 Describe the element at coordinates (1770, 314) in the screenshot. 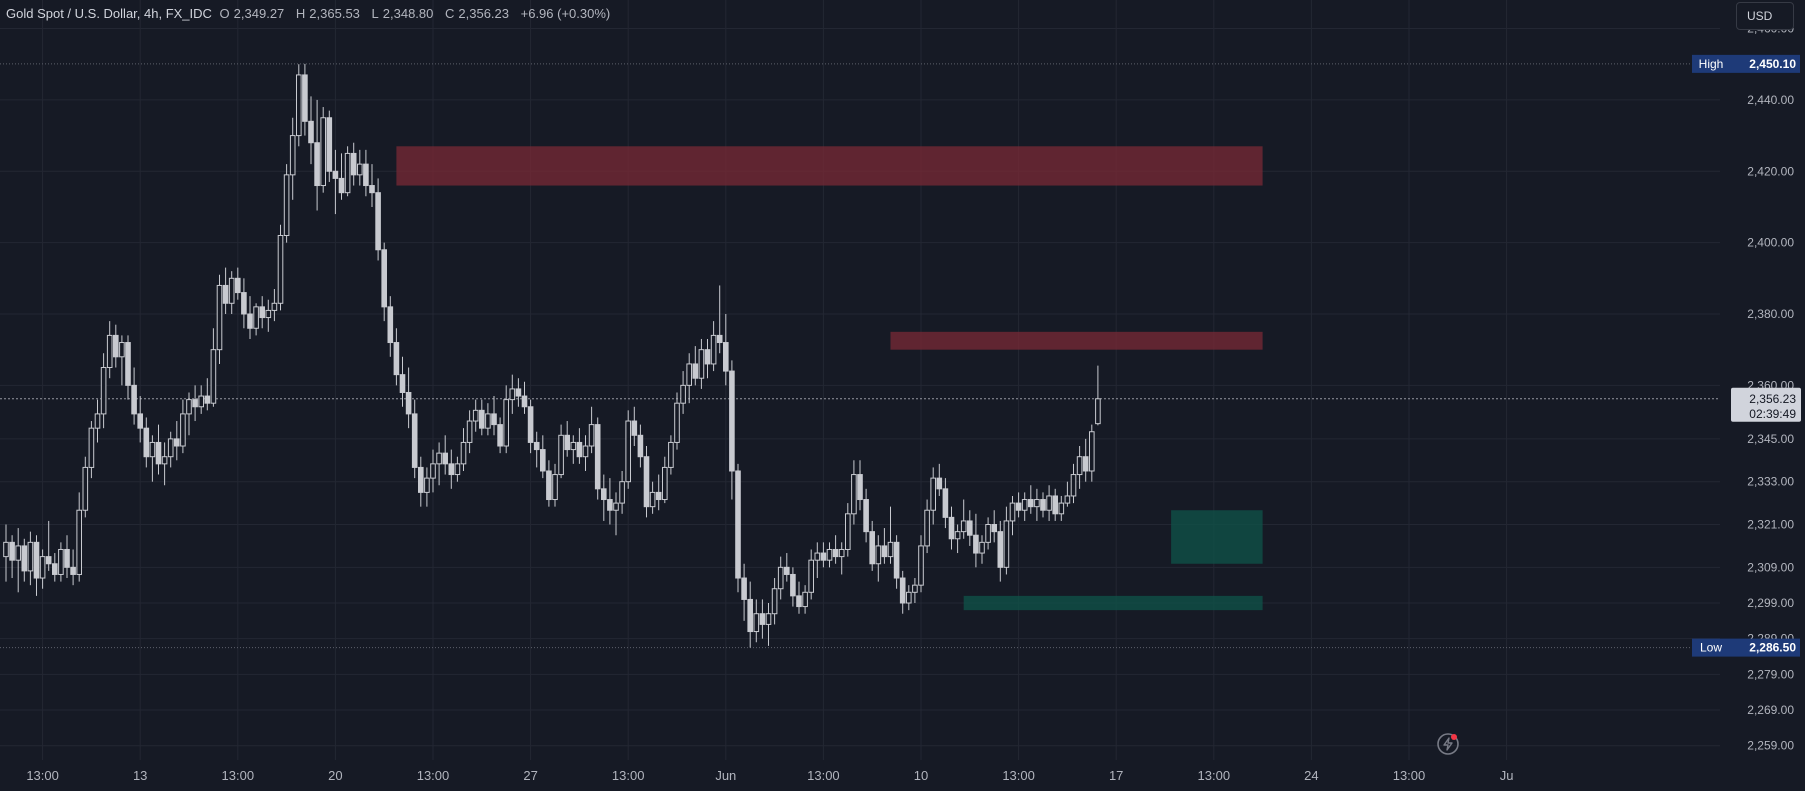

I see `price-tick-label: 2,380.00` at that location.